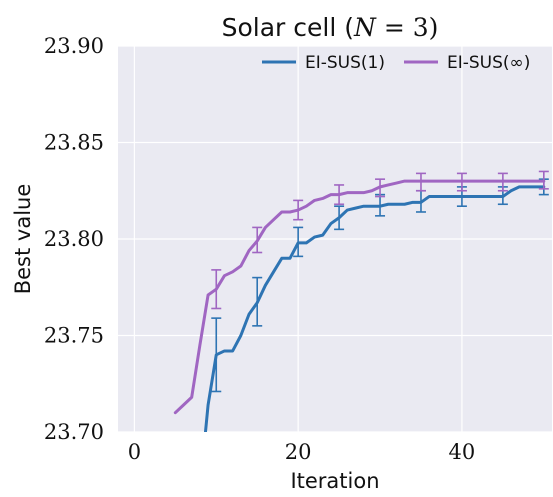  Describe the element at coordinates (74, 432) in the screenshot. I see `y-tick-label: 23.70` at that location.